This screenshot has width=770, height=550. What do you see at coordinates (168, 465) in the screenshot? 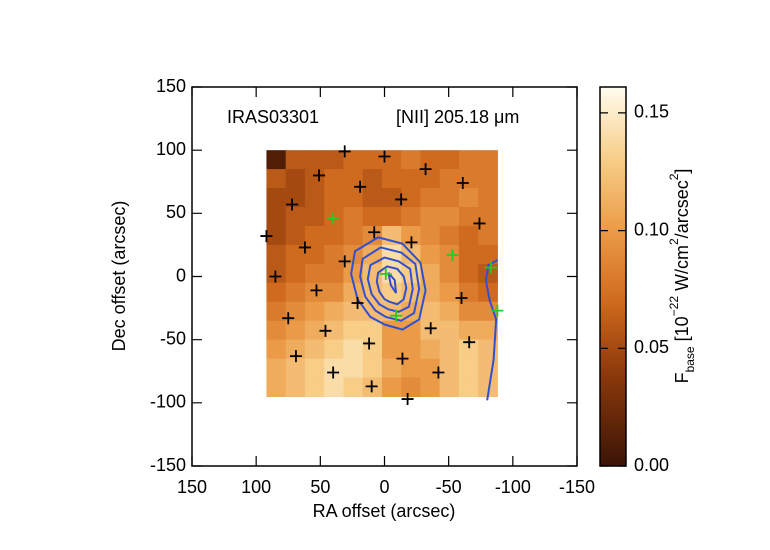
I see `y-tick-label: -150` at bounding box center [168, 465].